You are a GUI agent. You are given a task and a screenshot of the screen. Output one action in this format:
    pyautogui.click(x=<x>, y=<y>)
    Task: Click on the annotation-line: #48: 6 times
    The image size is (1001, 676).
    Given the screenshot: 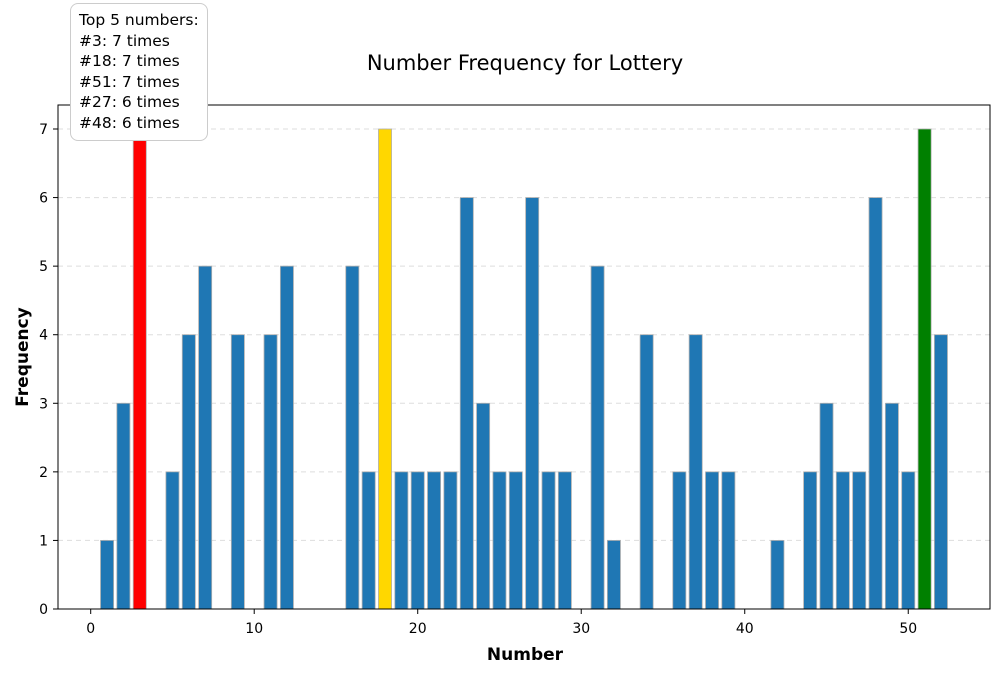 What is the action you would take?
    pyautogui.click(x=129, y=122)
    